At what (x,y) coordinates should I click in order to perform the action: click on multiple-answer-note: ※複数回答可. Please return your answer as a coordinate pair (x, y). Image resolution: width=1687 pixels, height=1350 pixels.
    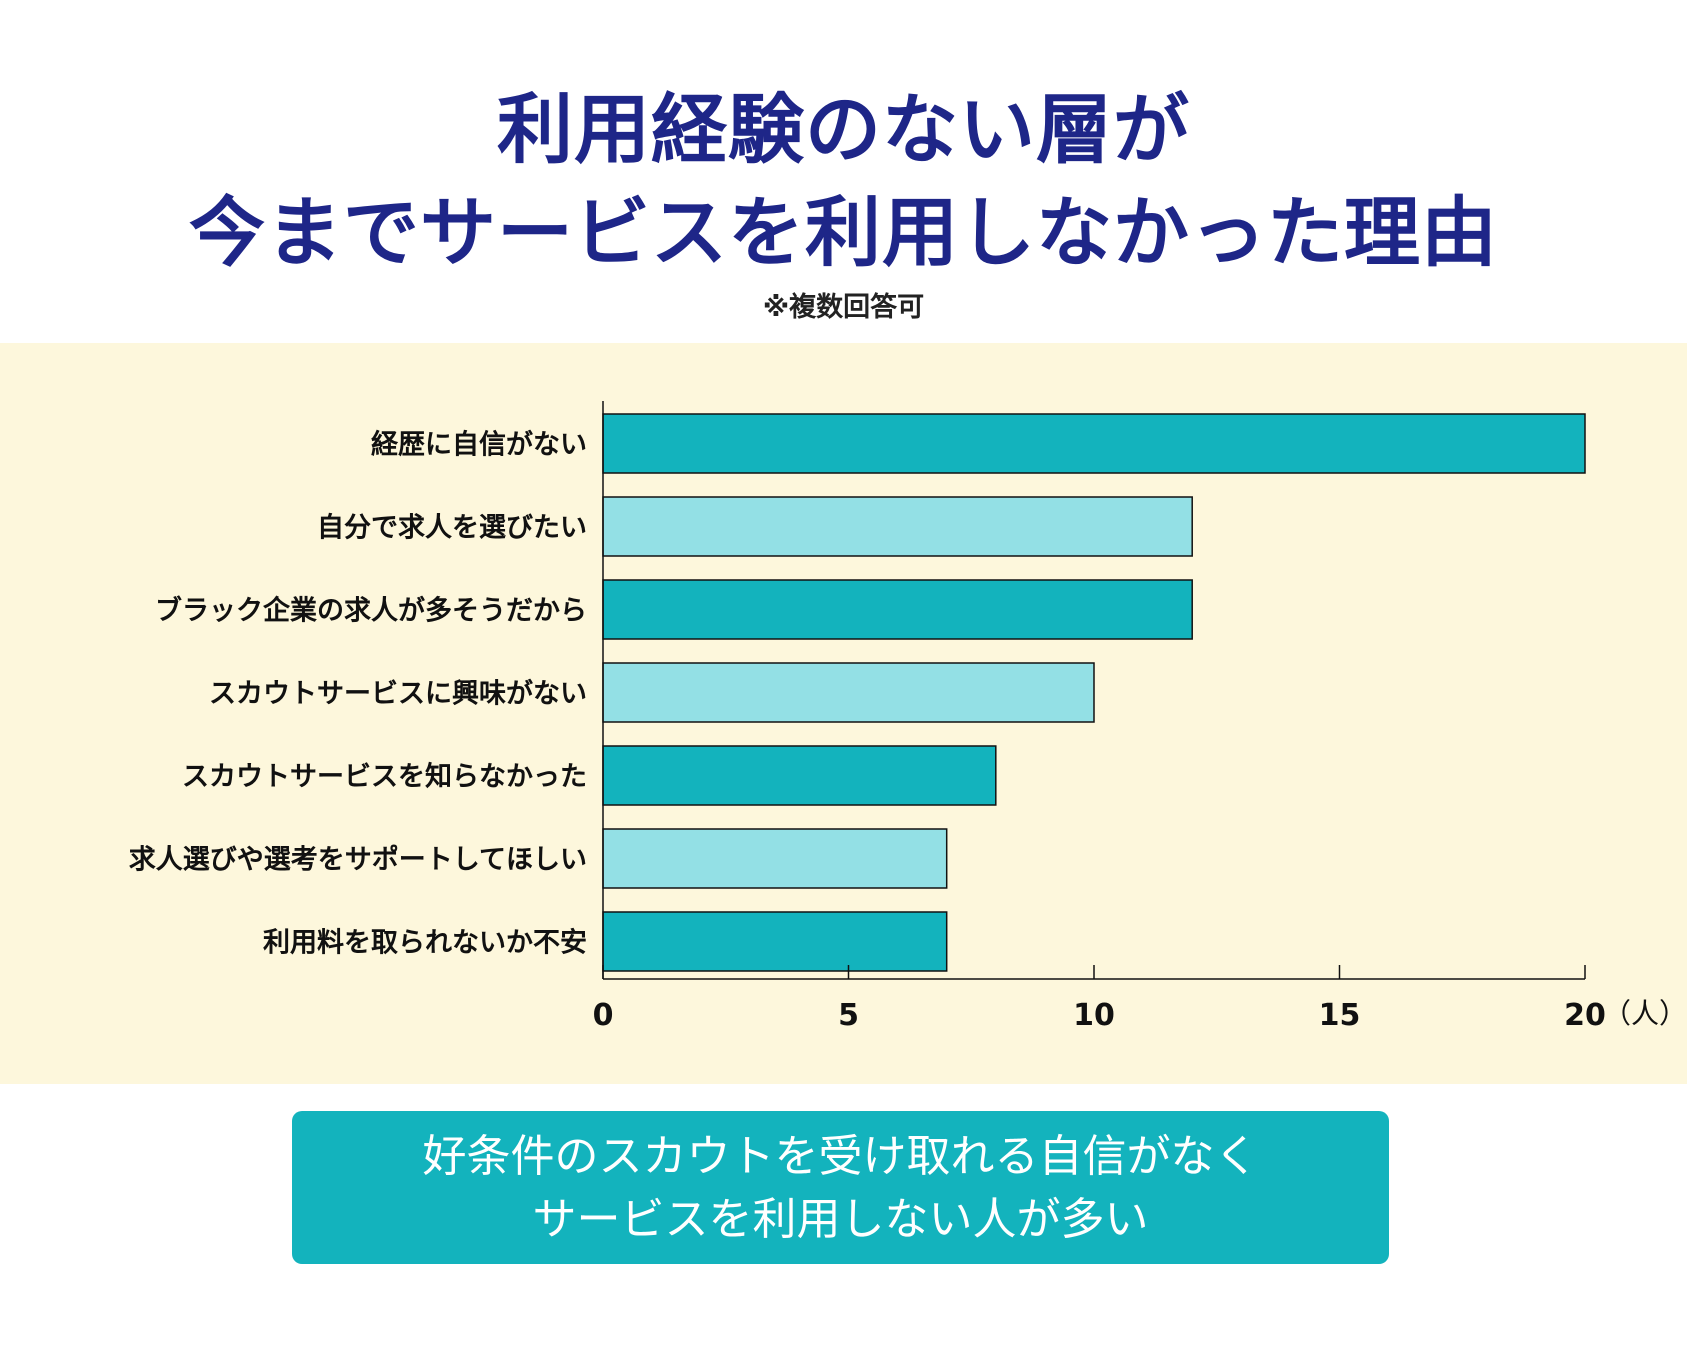
    Looking at the image, I should click on (843, 307).